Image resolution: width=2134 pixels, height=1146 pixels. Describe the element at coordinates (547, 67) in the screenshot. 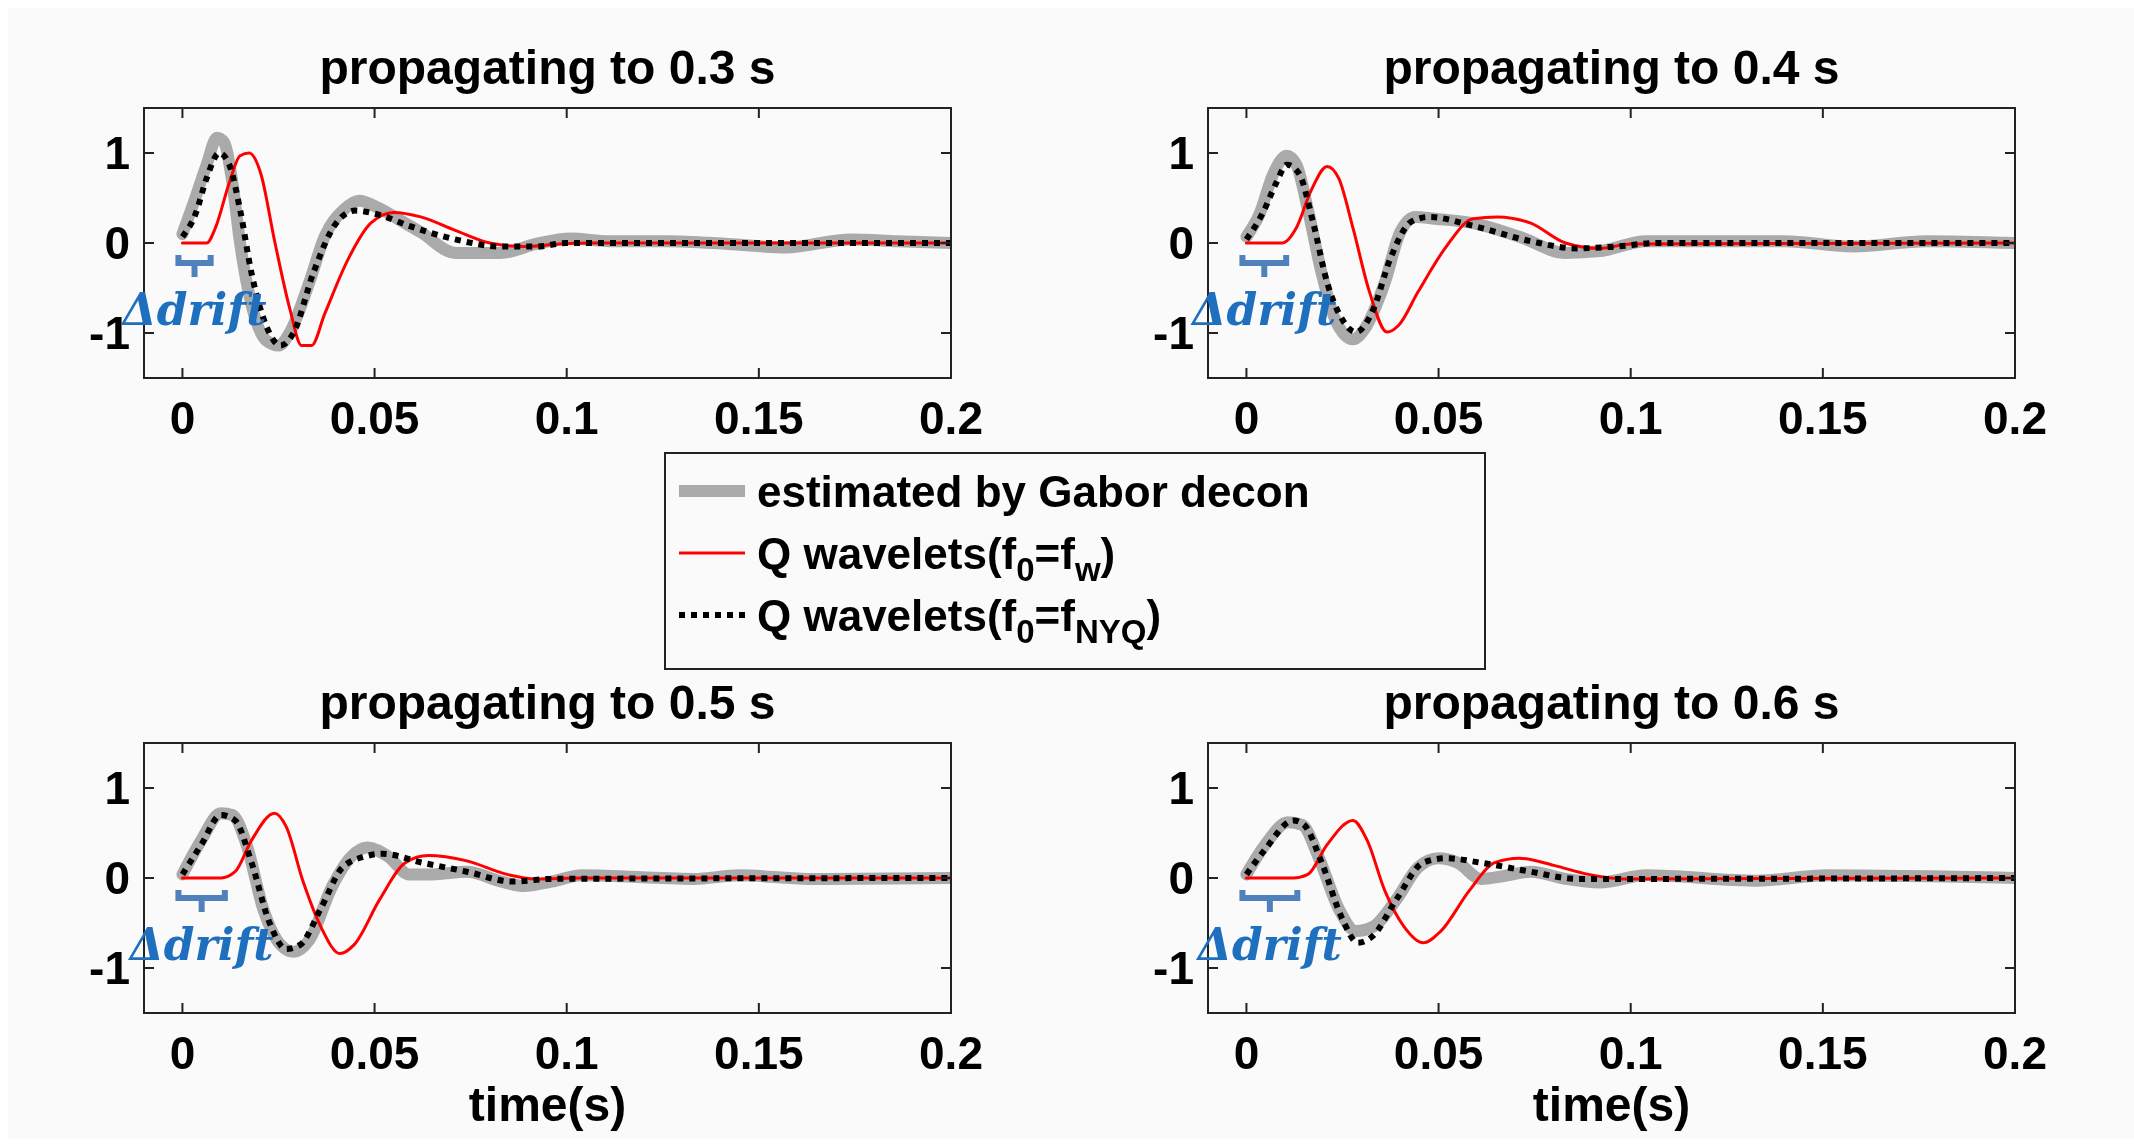

I see `chart-title: propagating to 0.3 s` at that location.